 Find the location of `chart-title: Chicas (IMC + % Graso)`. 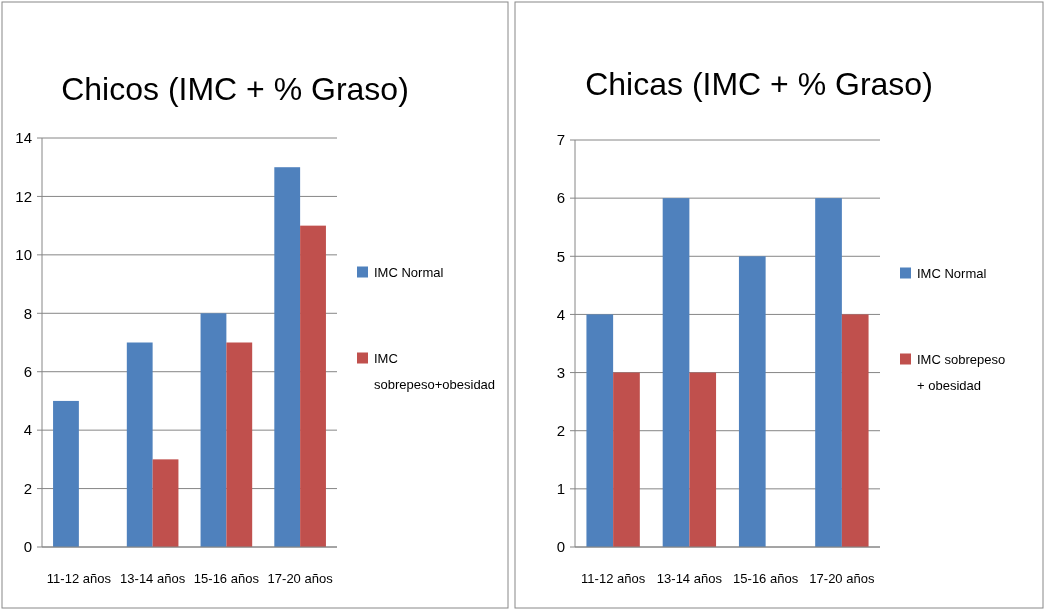

chart-title: Chicas (IMC + % Graso) is located at coordinates (759, 84).